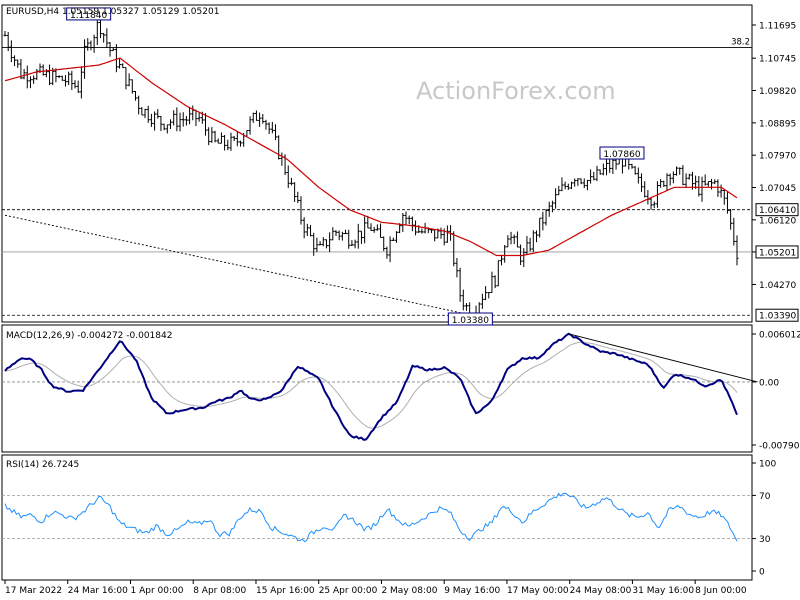 The width and height of the screenshot is (800, 600). I want to click on time-tick-label: 9 May 16:00, so click(472, 591).